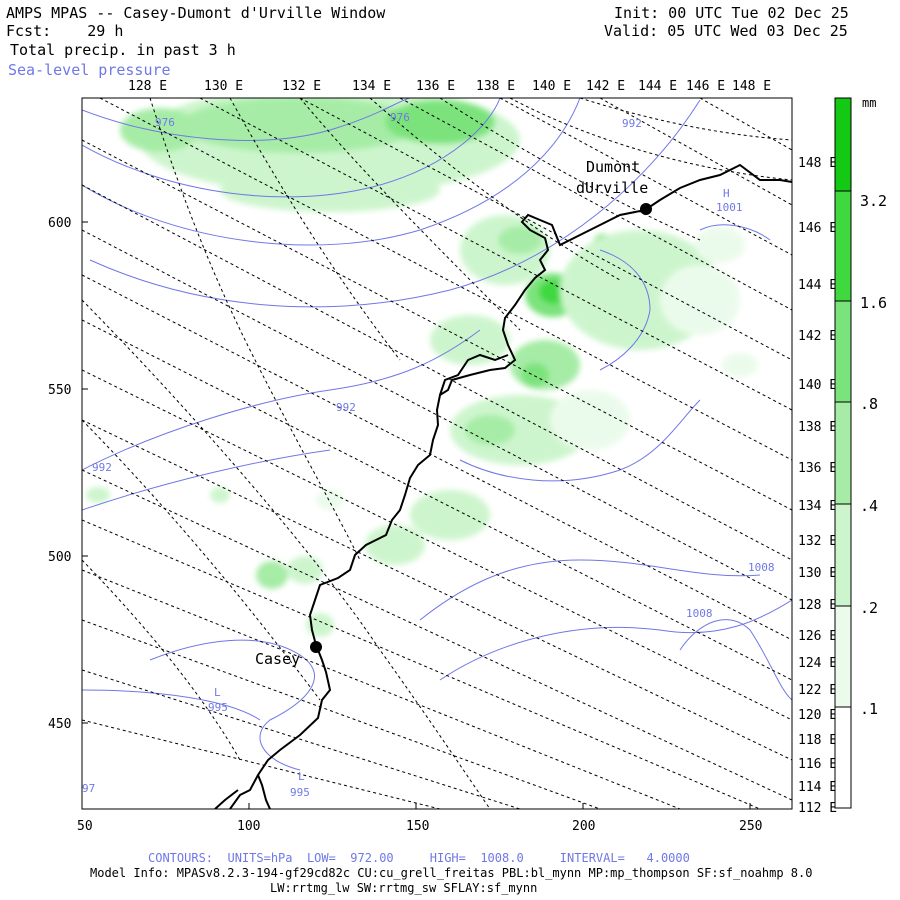 This screenshot has height=900, width=900. Describe the element at coordinates (817, 541) in the screenshot. I see `right-lon-label: 132 E` at that location.